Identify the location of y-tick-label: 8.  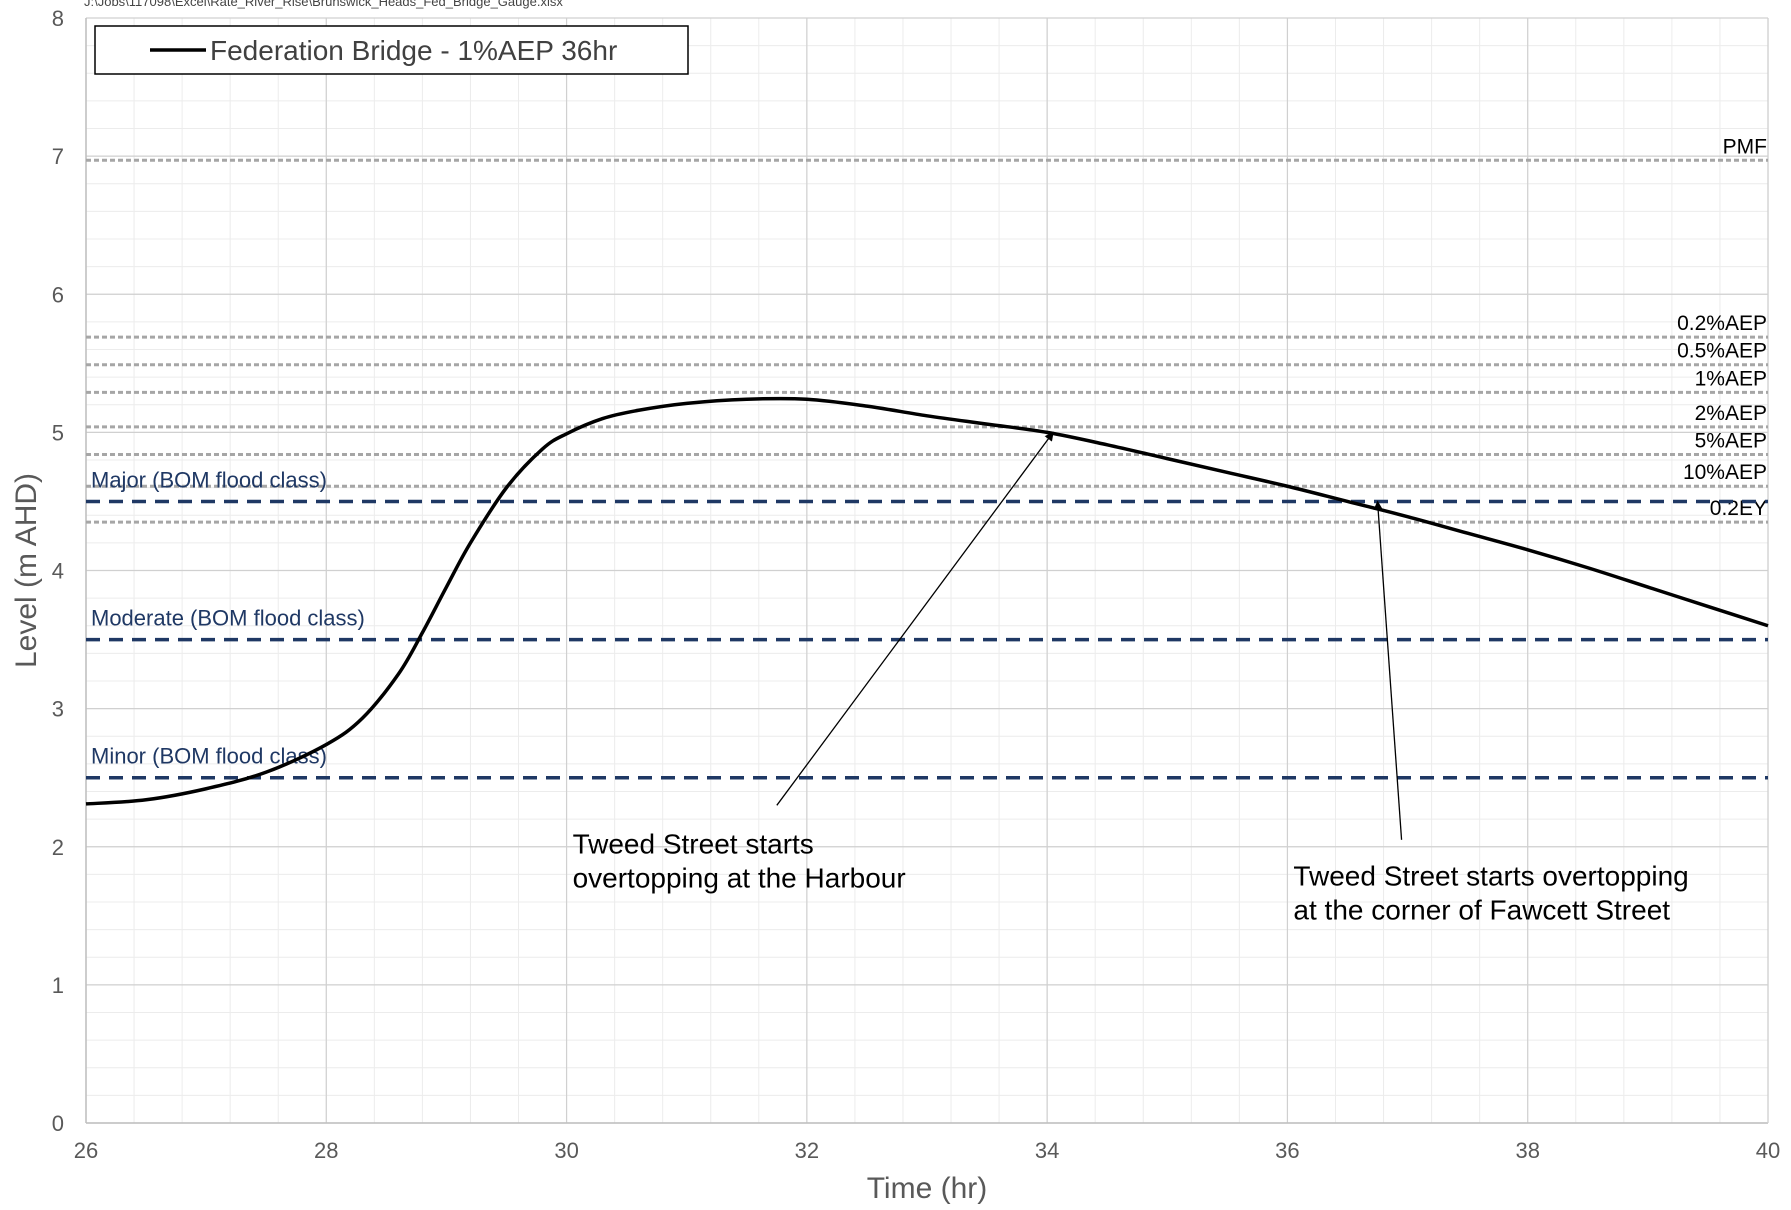
(58, 18).